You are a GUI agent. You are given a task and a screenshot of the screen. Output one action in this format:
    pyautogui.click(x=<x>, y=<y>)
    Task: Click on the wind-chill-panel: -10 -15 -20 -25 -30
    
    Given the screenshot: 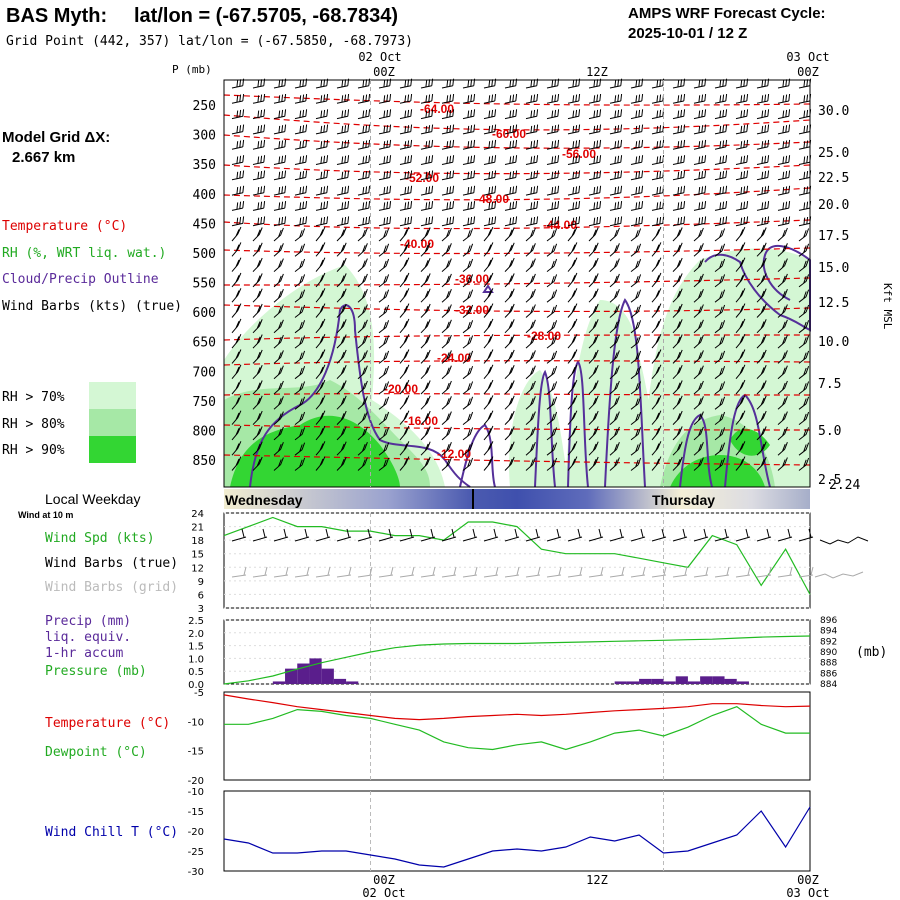 What is the action you would take?
    pyautogui.click(x=499, y=832)
    